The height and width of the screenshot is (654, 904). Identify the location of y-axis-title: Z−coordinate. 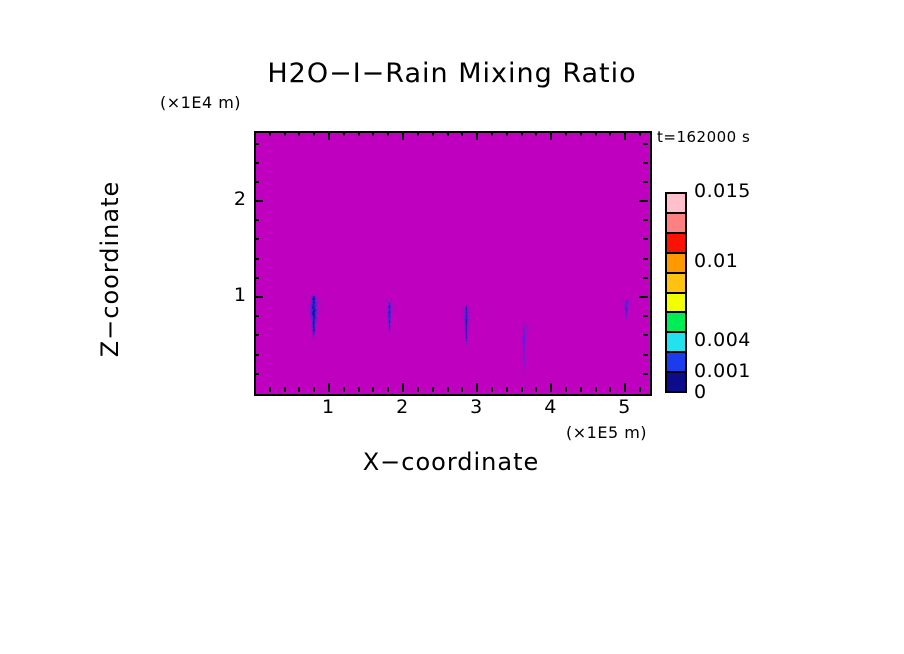
(110, 269).